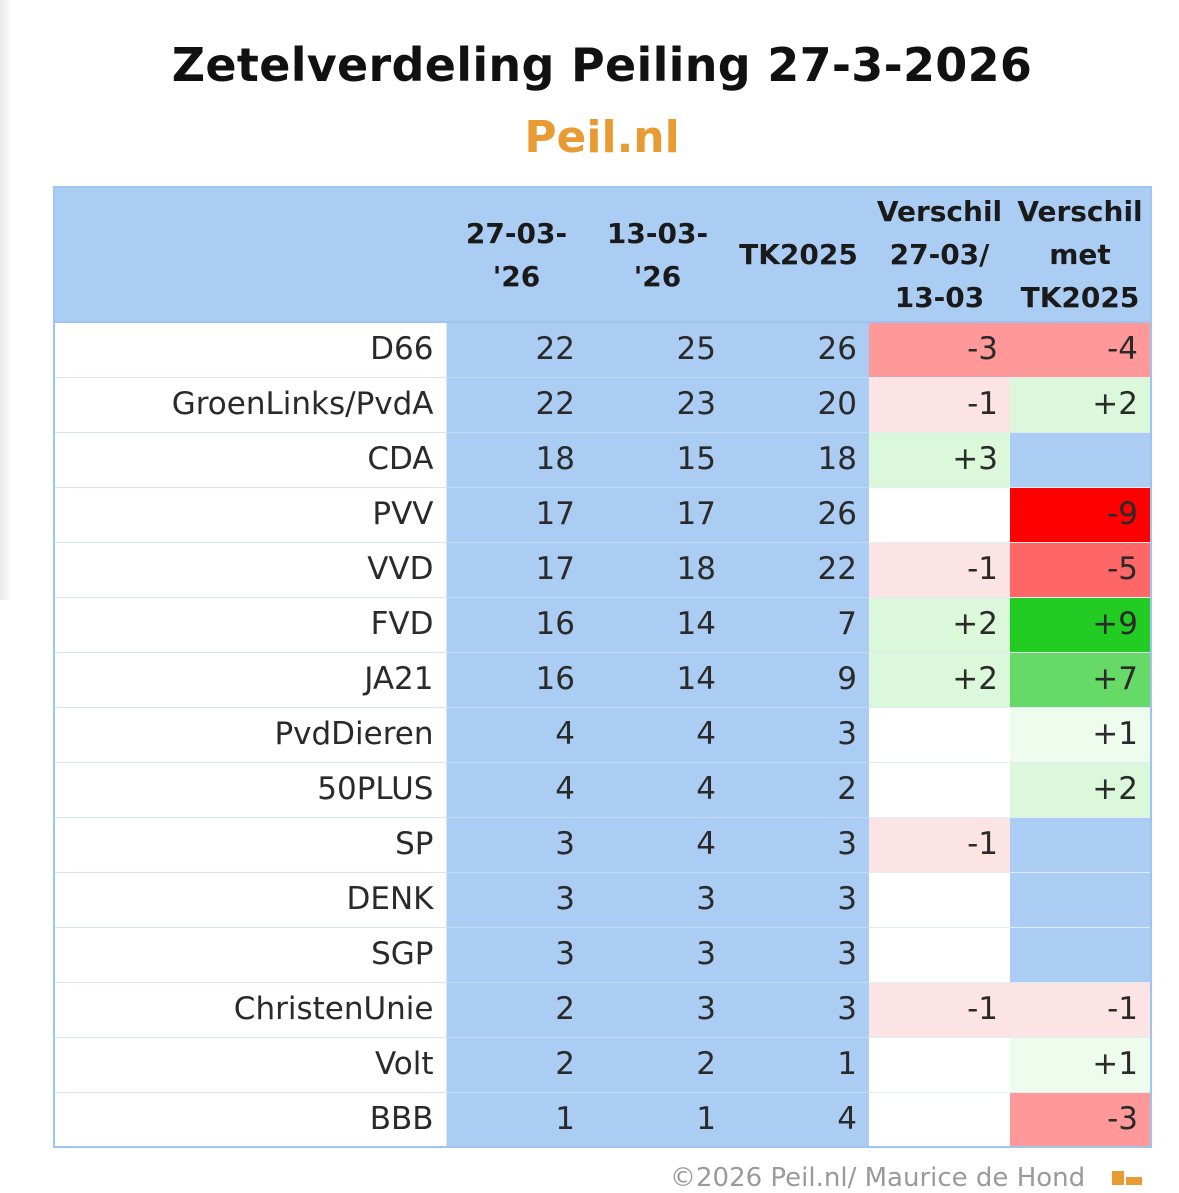 The width and height of the screenshot is (1179, 1193). I want to click on header-poll-previous: 13-03-'26, so click(657, 255).